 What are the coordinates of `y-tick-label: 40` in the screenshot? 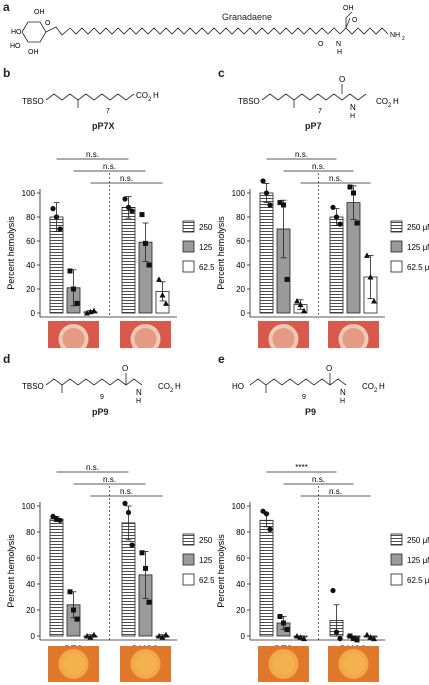 It's located at (240, 265).